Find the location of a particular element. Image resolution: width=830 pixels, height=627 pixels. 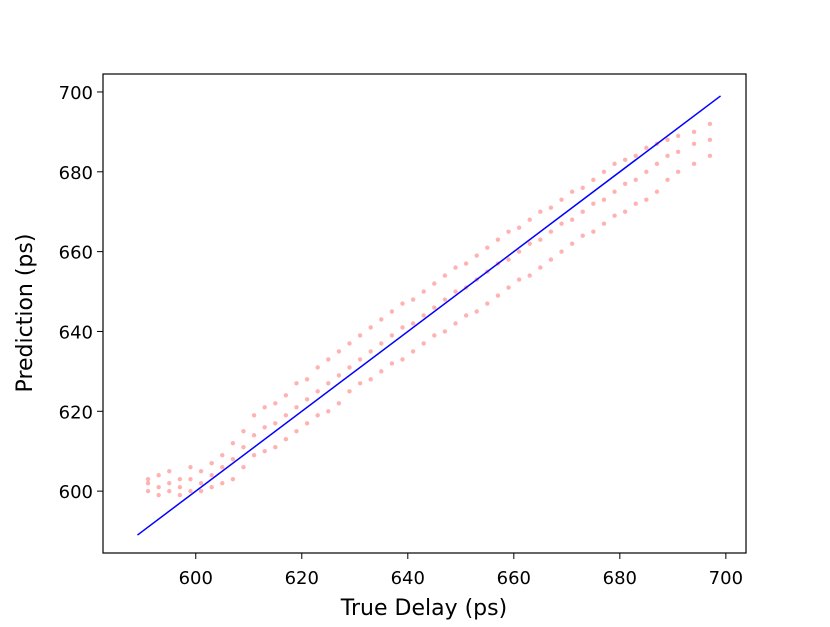

y-tick-label: 680 is located at coordinates (76, 173).